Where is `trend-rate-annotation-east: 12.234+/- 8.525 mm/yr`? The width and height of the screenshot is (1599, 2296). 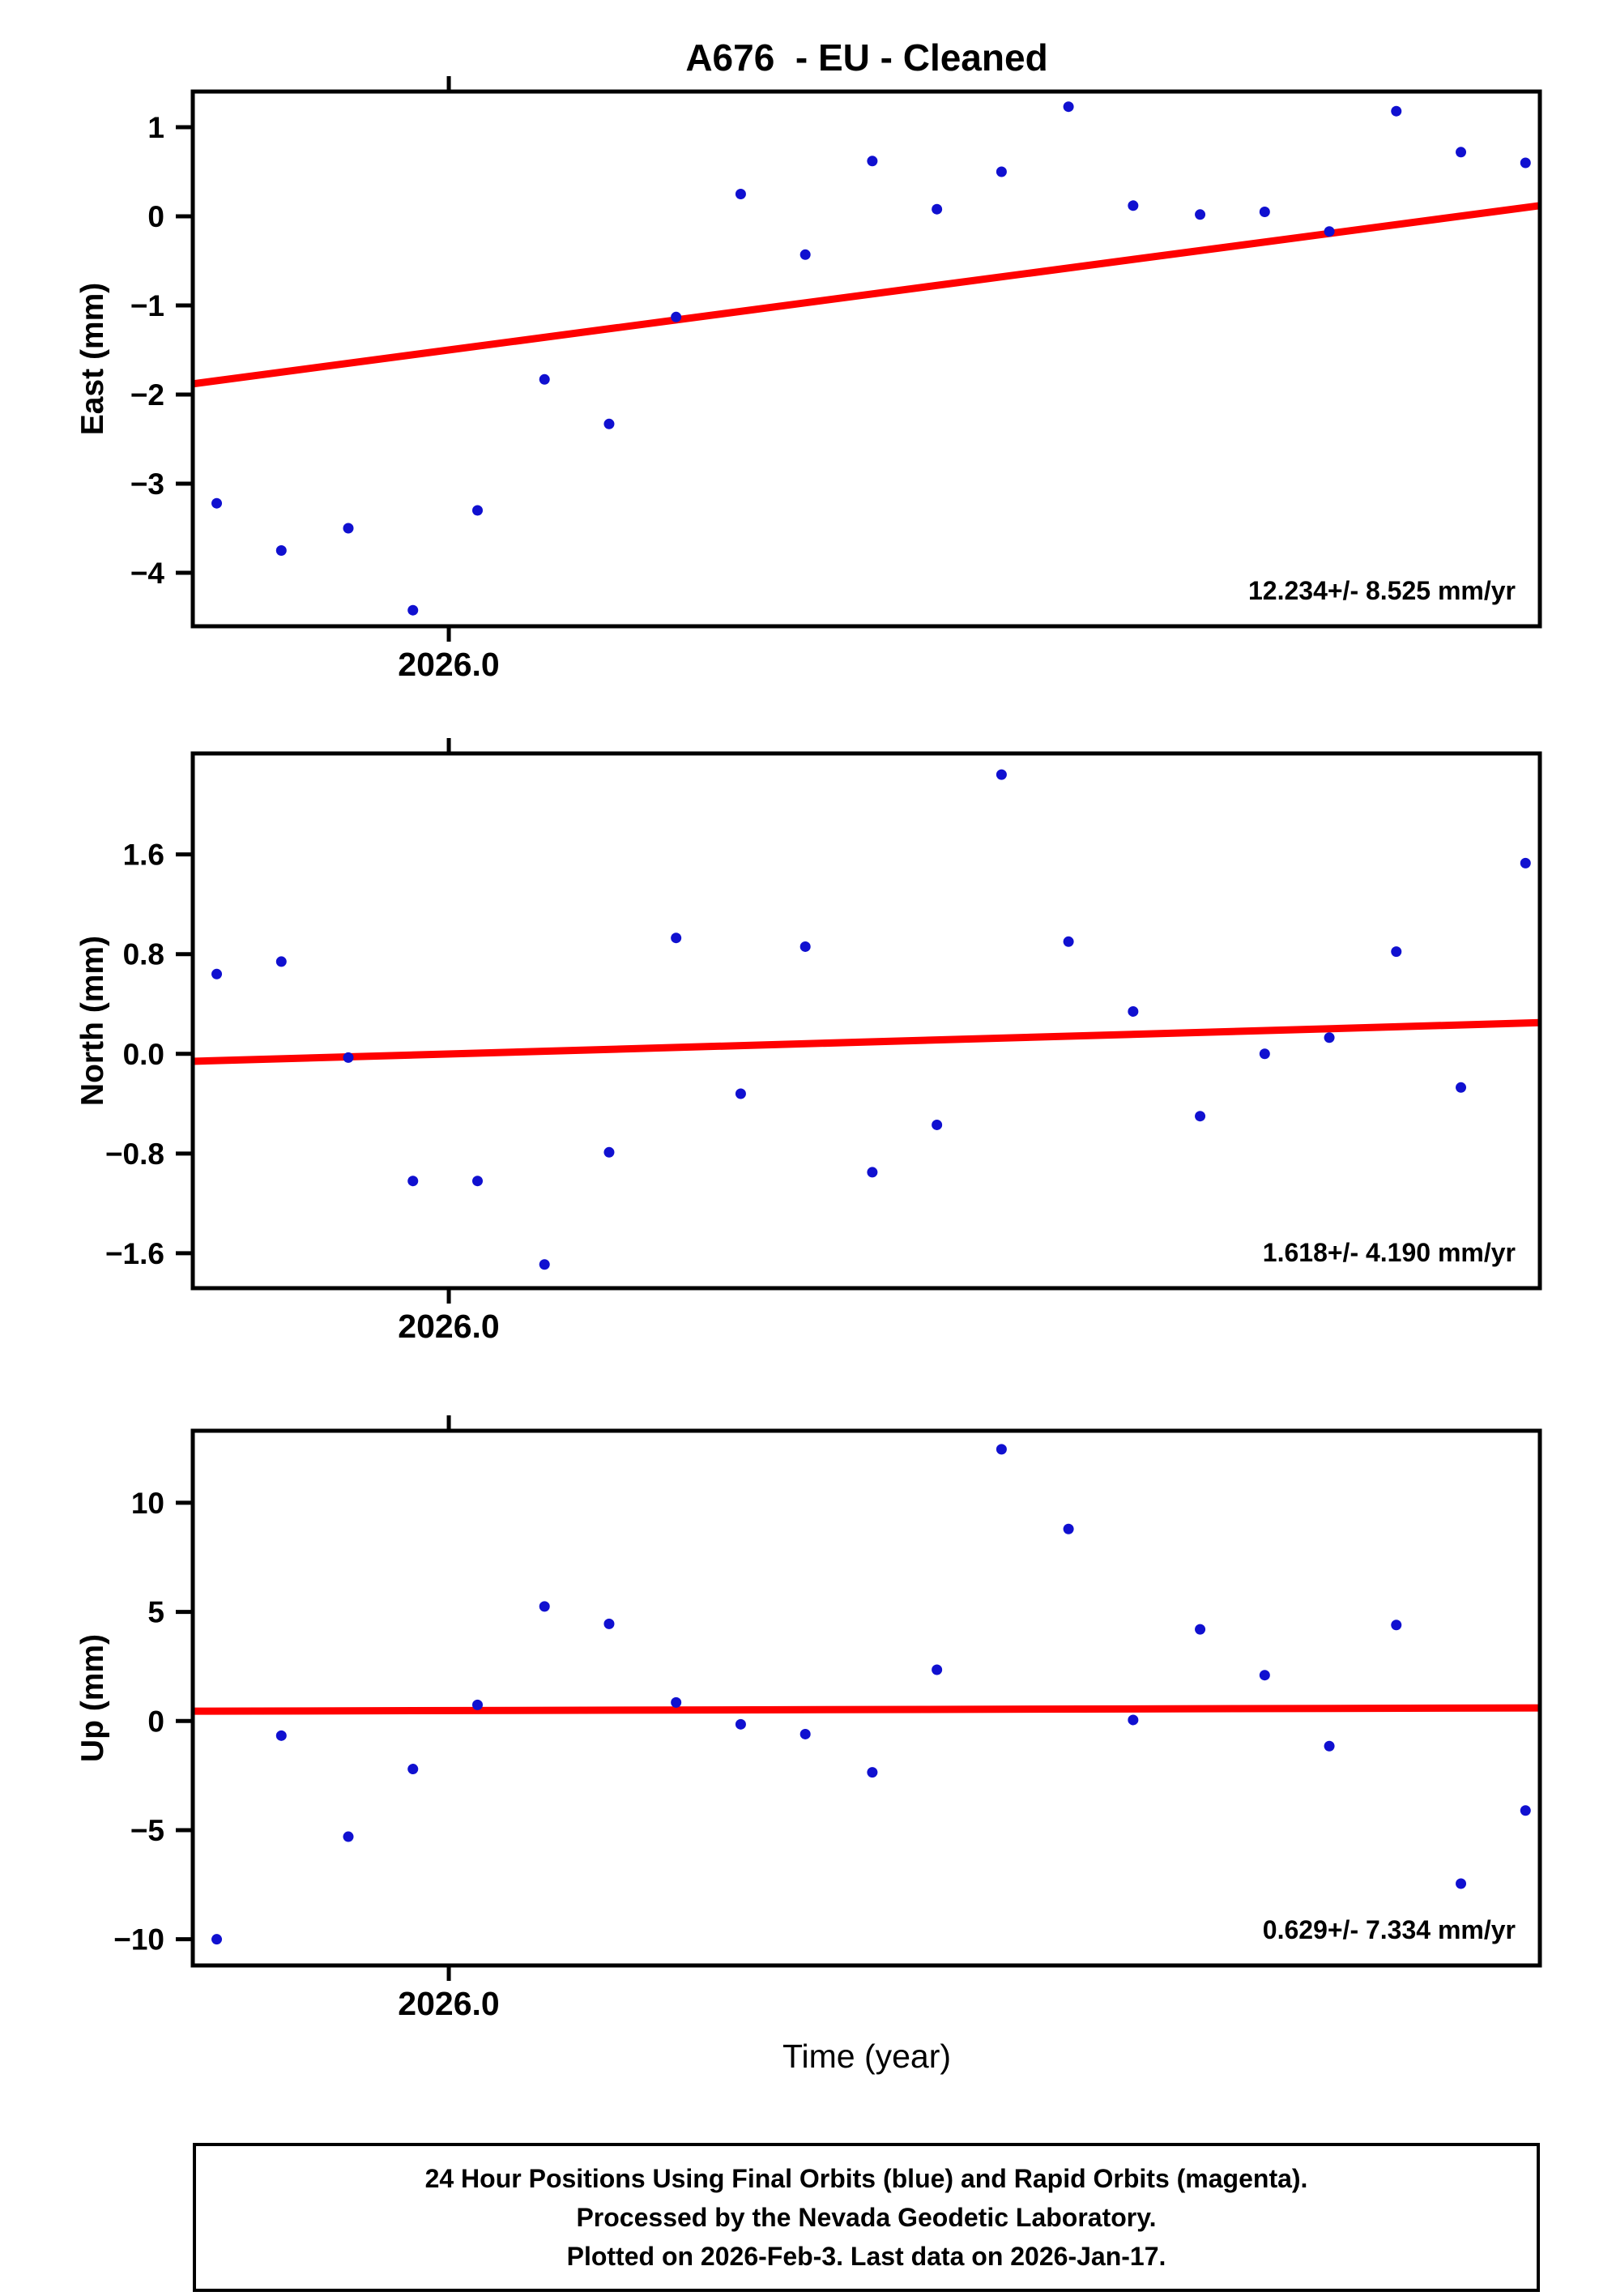 trend-rate-annotation-east: 12.234+/- 8.525 mm/yr is located at coordinates (1381, 590).